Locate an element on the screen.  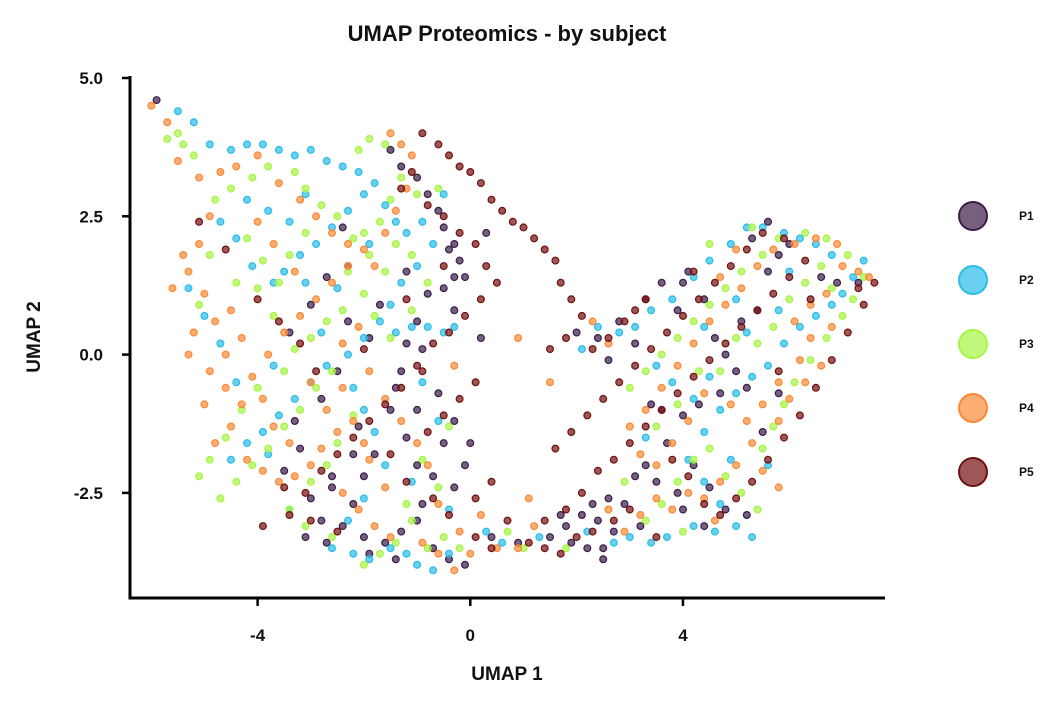
y-tick-label: 2.5 is located at coordinates (91, 216).